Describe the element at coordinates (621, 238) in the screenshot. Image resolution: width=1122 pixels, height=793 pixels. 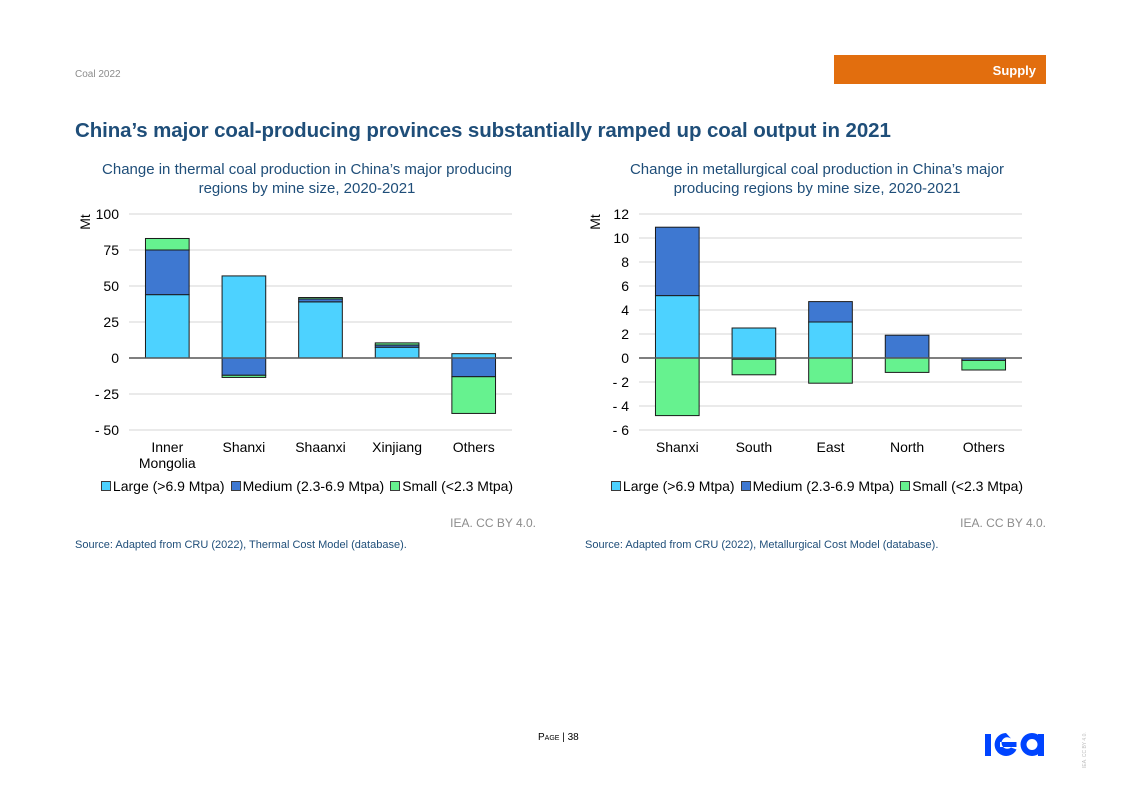
I see `y-tick-label: 10` at that location.